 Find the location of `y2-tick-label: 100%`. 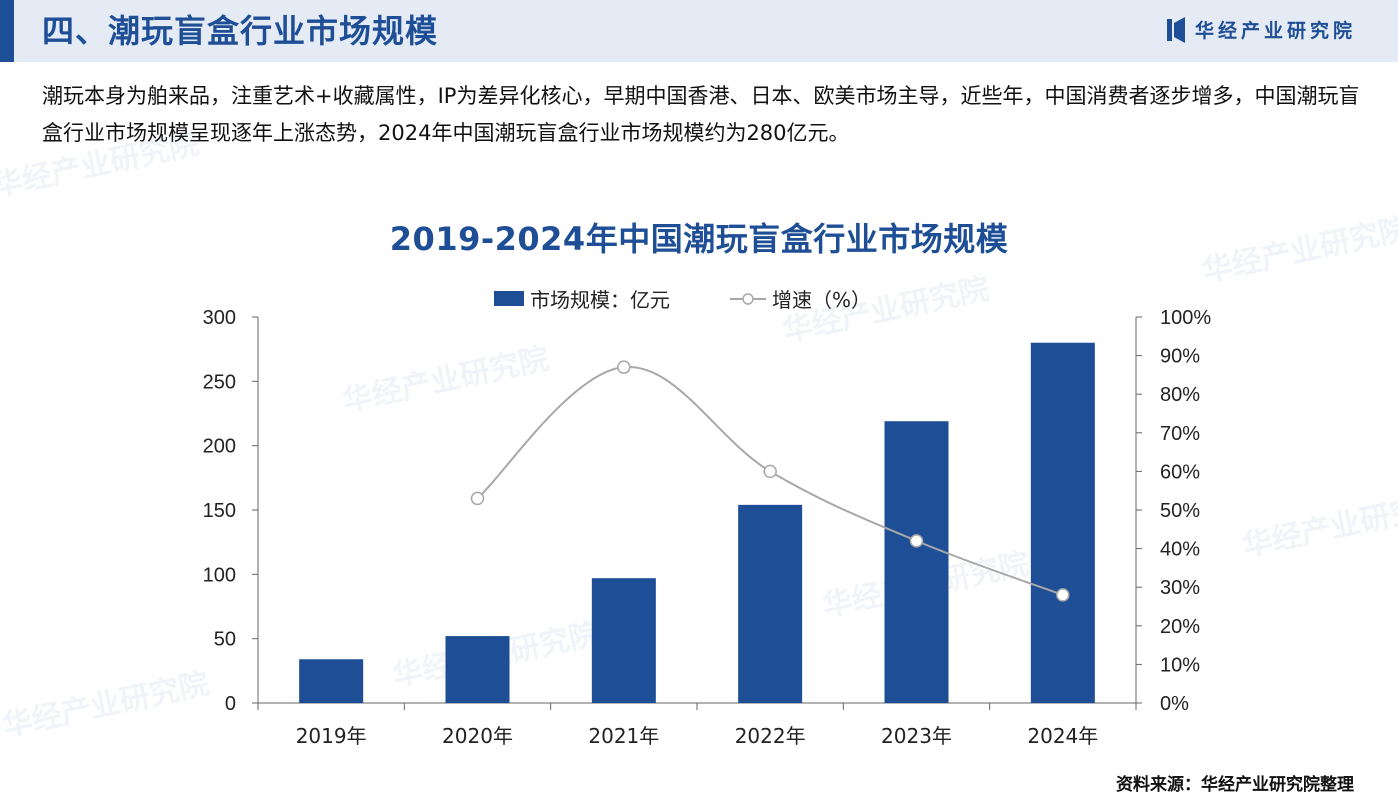

y2-tick-label: 100% is located at coordinates (1185, 318).